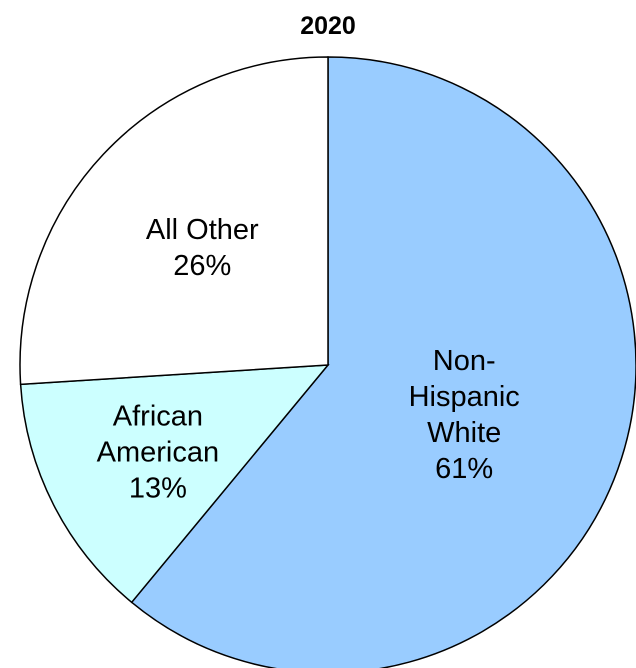 The height and width of the screenshot is (668, 636). What do you see at coordinates (464, 433) in the screenshot?
I see `slice-category-label: White` at bounding box center [464, 433].